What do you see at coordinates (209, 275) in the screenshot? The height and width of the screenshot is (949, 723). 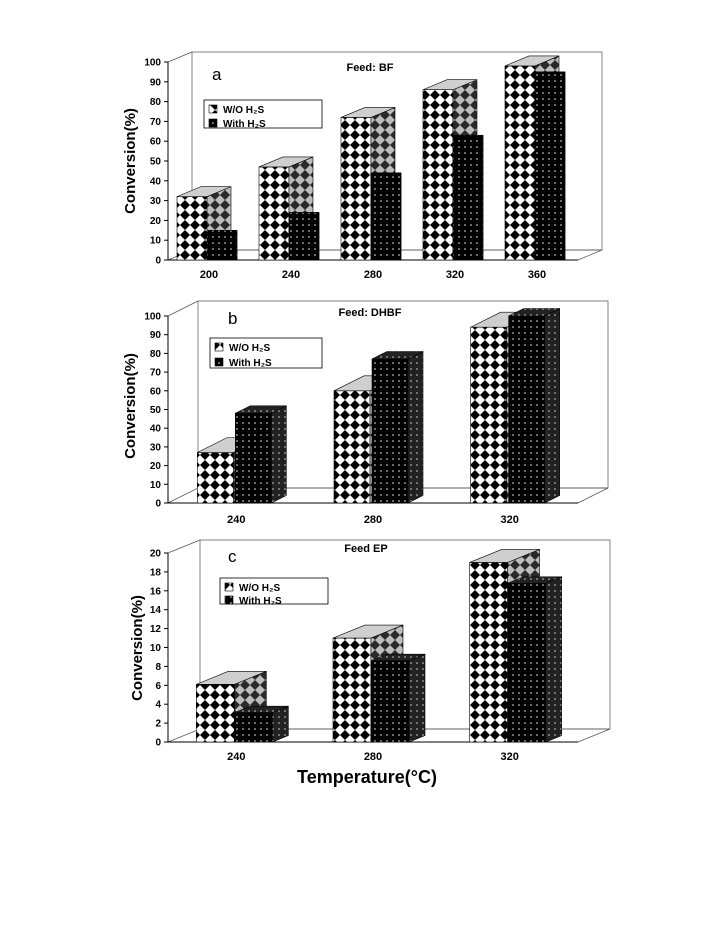 I see `x-tick-label: 200` at bounding box center [209, 275].